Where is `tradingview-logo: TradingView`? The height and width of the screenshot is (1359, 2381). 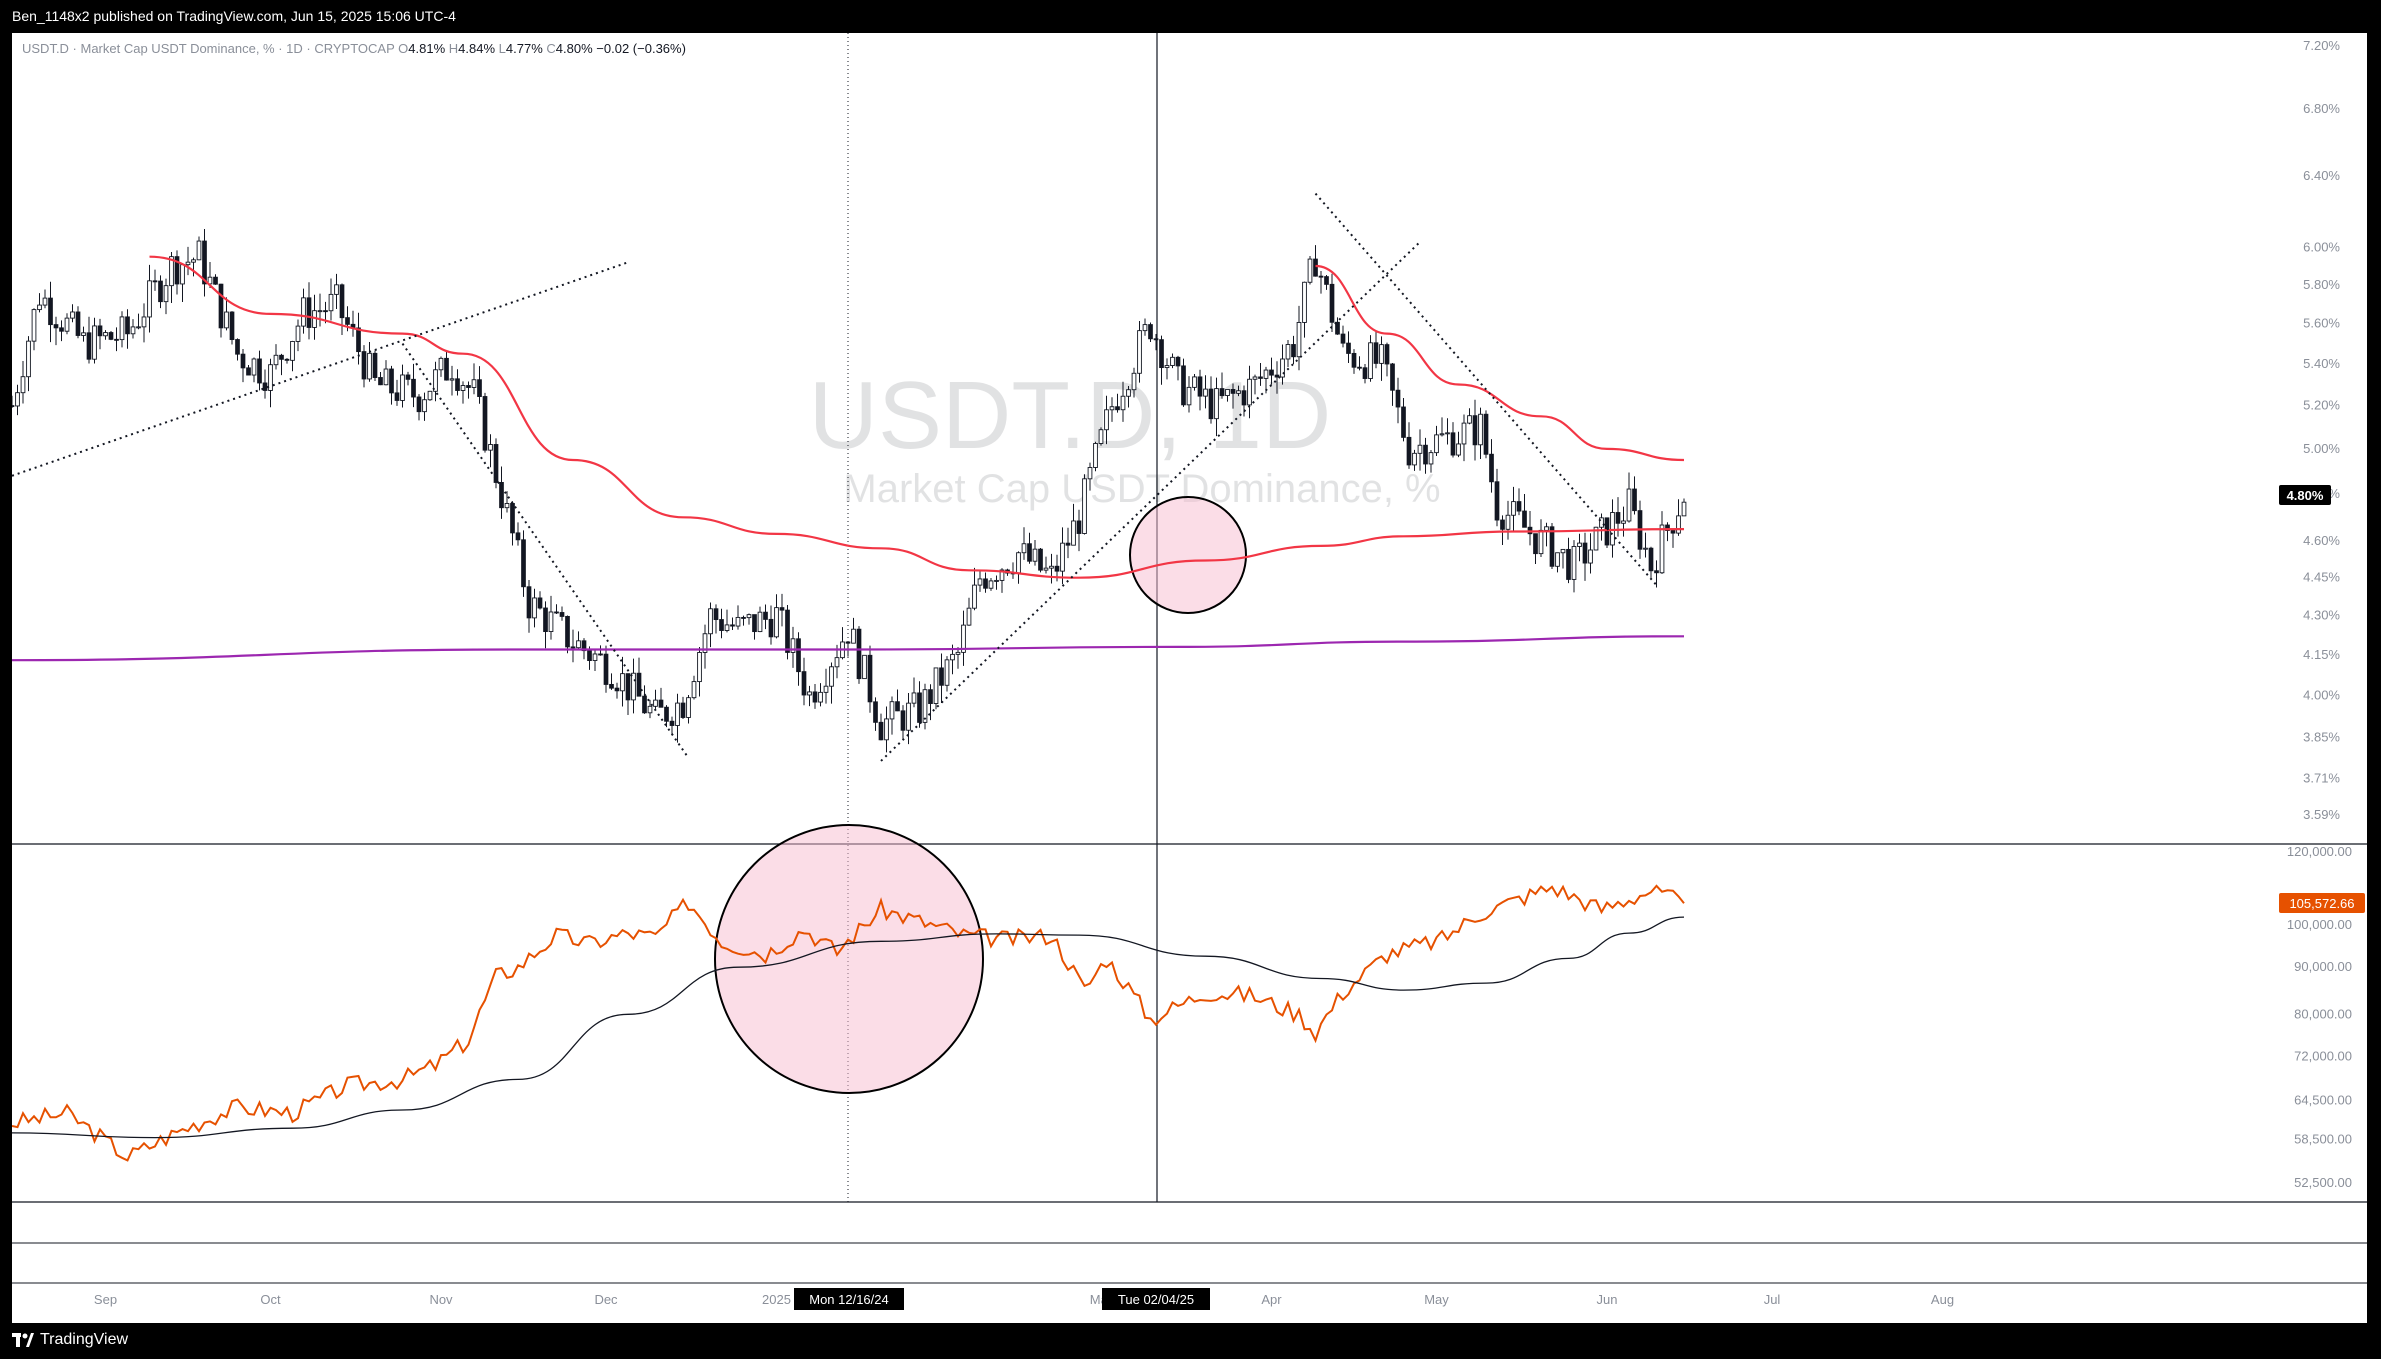 tradingview-logo: TradingView is located at coordinates (70, 1340).